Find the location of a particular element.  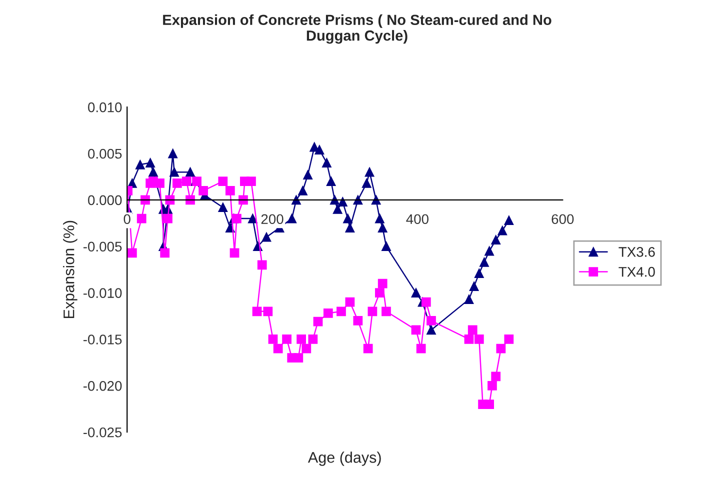

y-tick-label: 0.000 is located at coordinates (105, 200).